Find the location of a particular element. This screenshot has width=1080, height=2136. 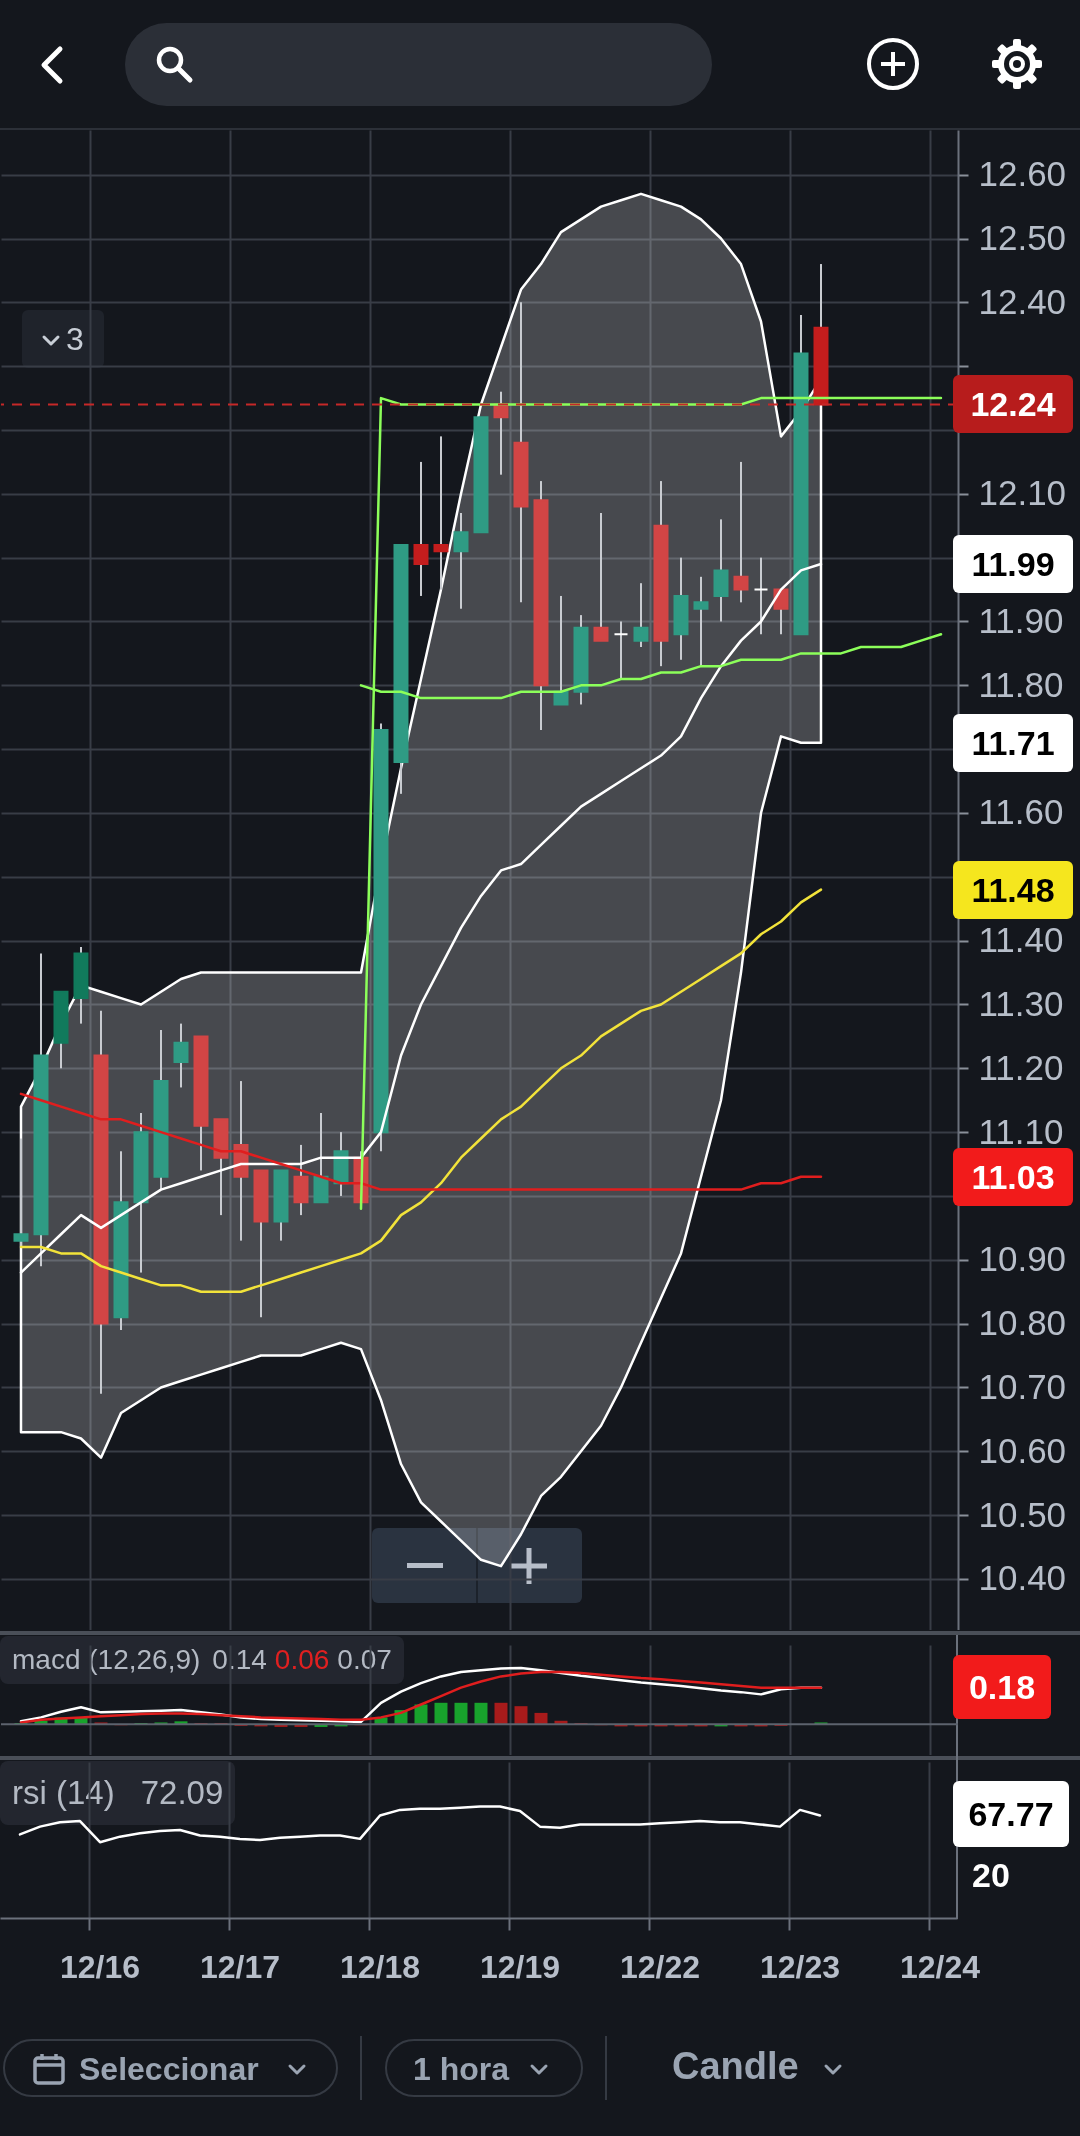

text: 11.99 is located at coordinates (1013, 564).